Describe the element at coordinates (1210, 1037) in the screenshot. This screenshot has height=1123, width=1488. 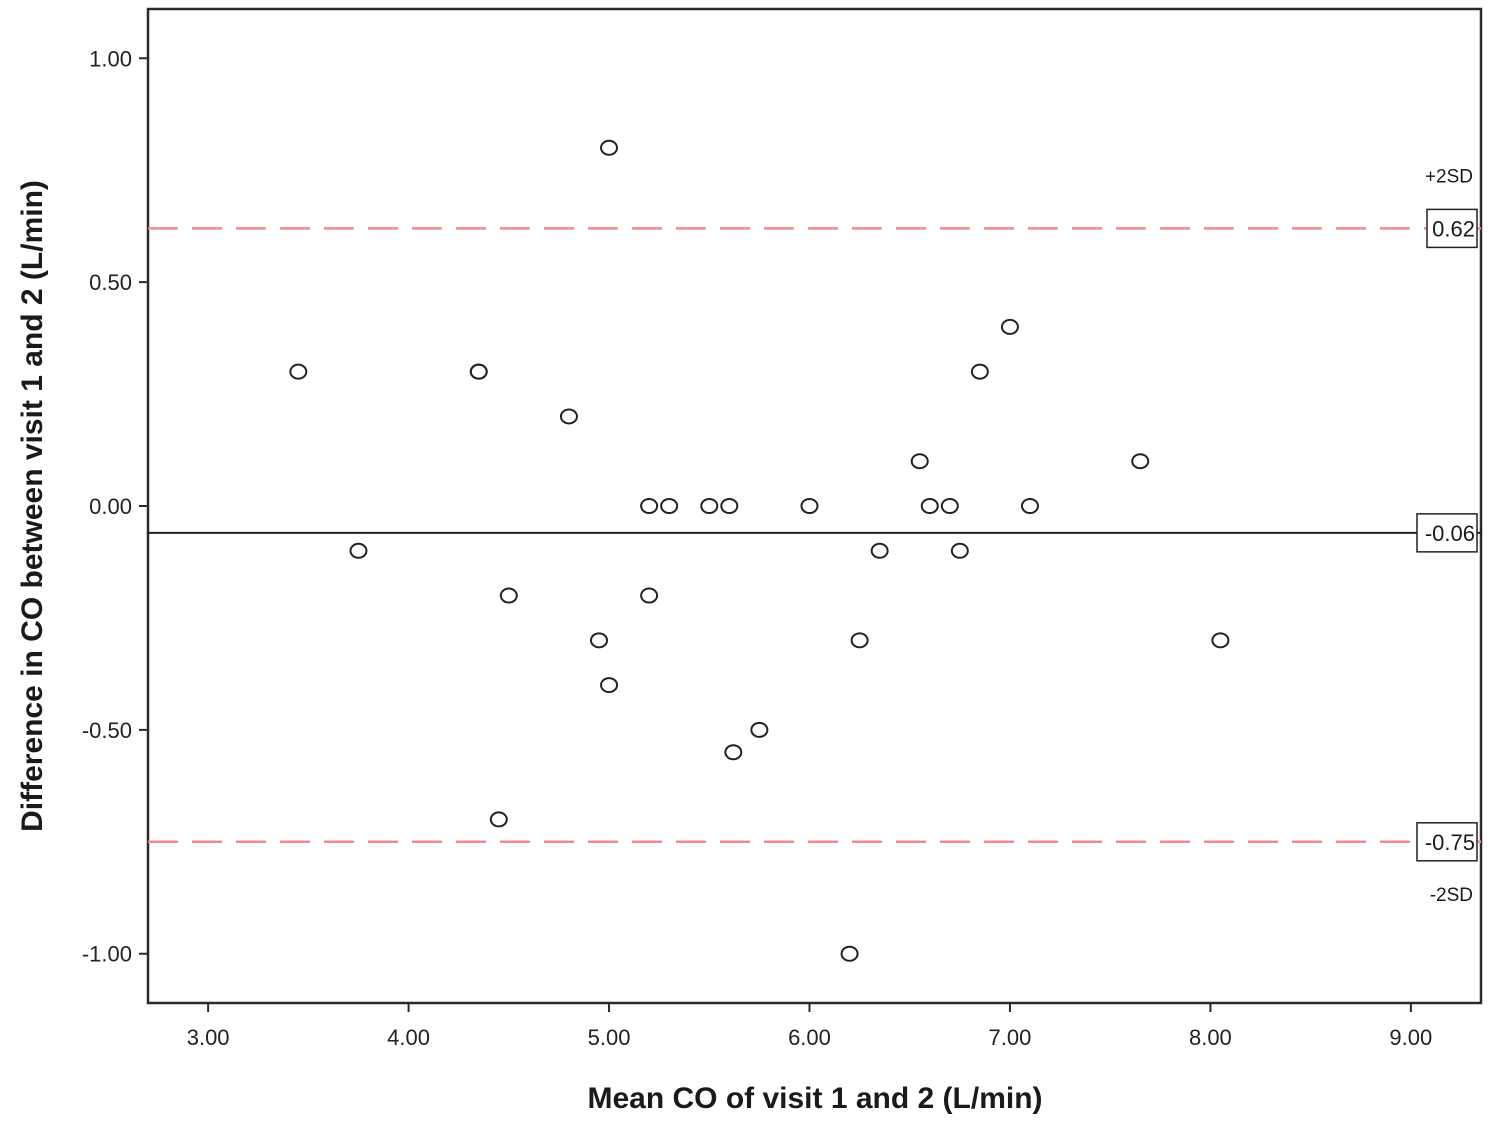
I see `x-tick-label: 8.00` at that location.